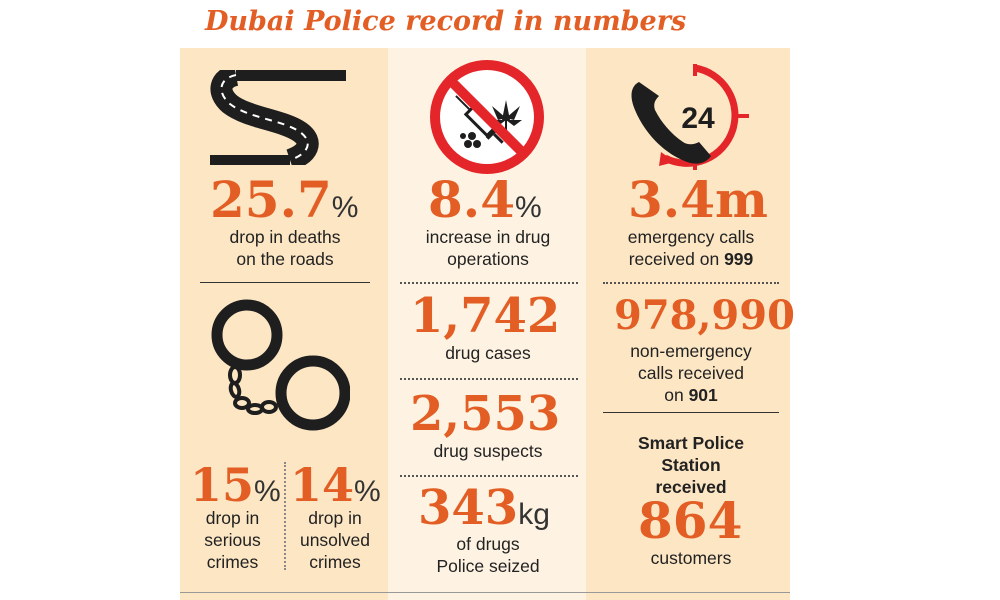  I want to click on drugs-seized-unit: kg, so click(534, 514).